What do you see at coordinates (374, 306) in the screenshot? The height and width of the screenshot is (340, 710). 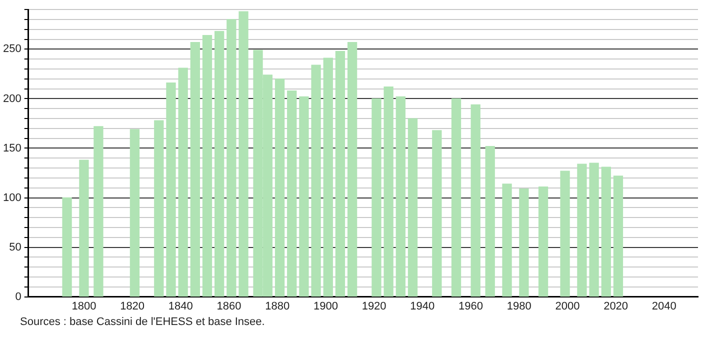 I see `x-tick-label: 1920` at bounding box center [374, 306].